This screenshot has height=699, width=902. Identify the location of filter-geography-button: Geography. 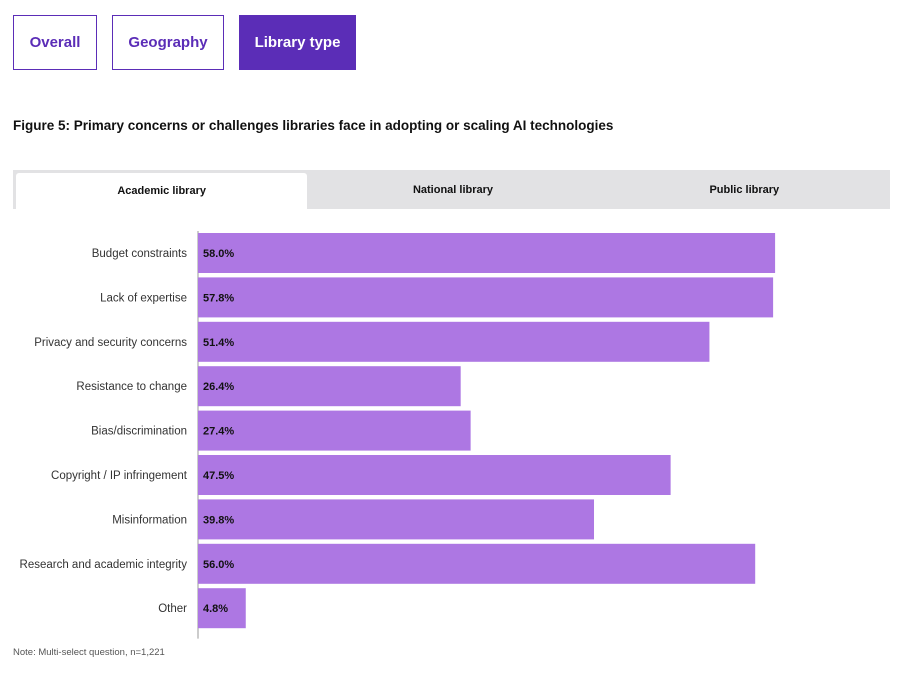
(168, 42).